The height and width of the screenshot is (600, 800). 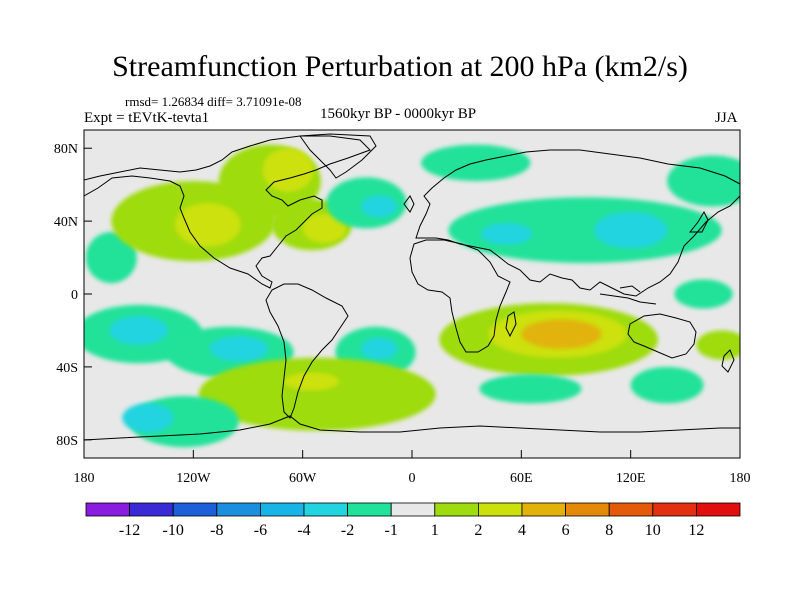 I want to click on colorbar-label: 6, so click(x=566, y=530).